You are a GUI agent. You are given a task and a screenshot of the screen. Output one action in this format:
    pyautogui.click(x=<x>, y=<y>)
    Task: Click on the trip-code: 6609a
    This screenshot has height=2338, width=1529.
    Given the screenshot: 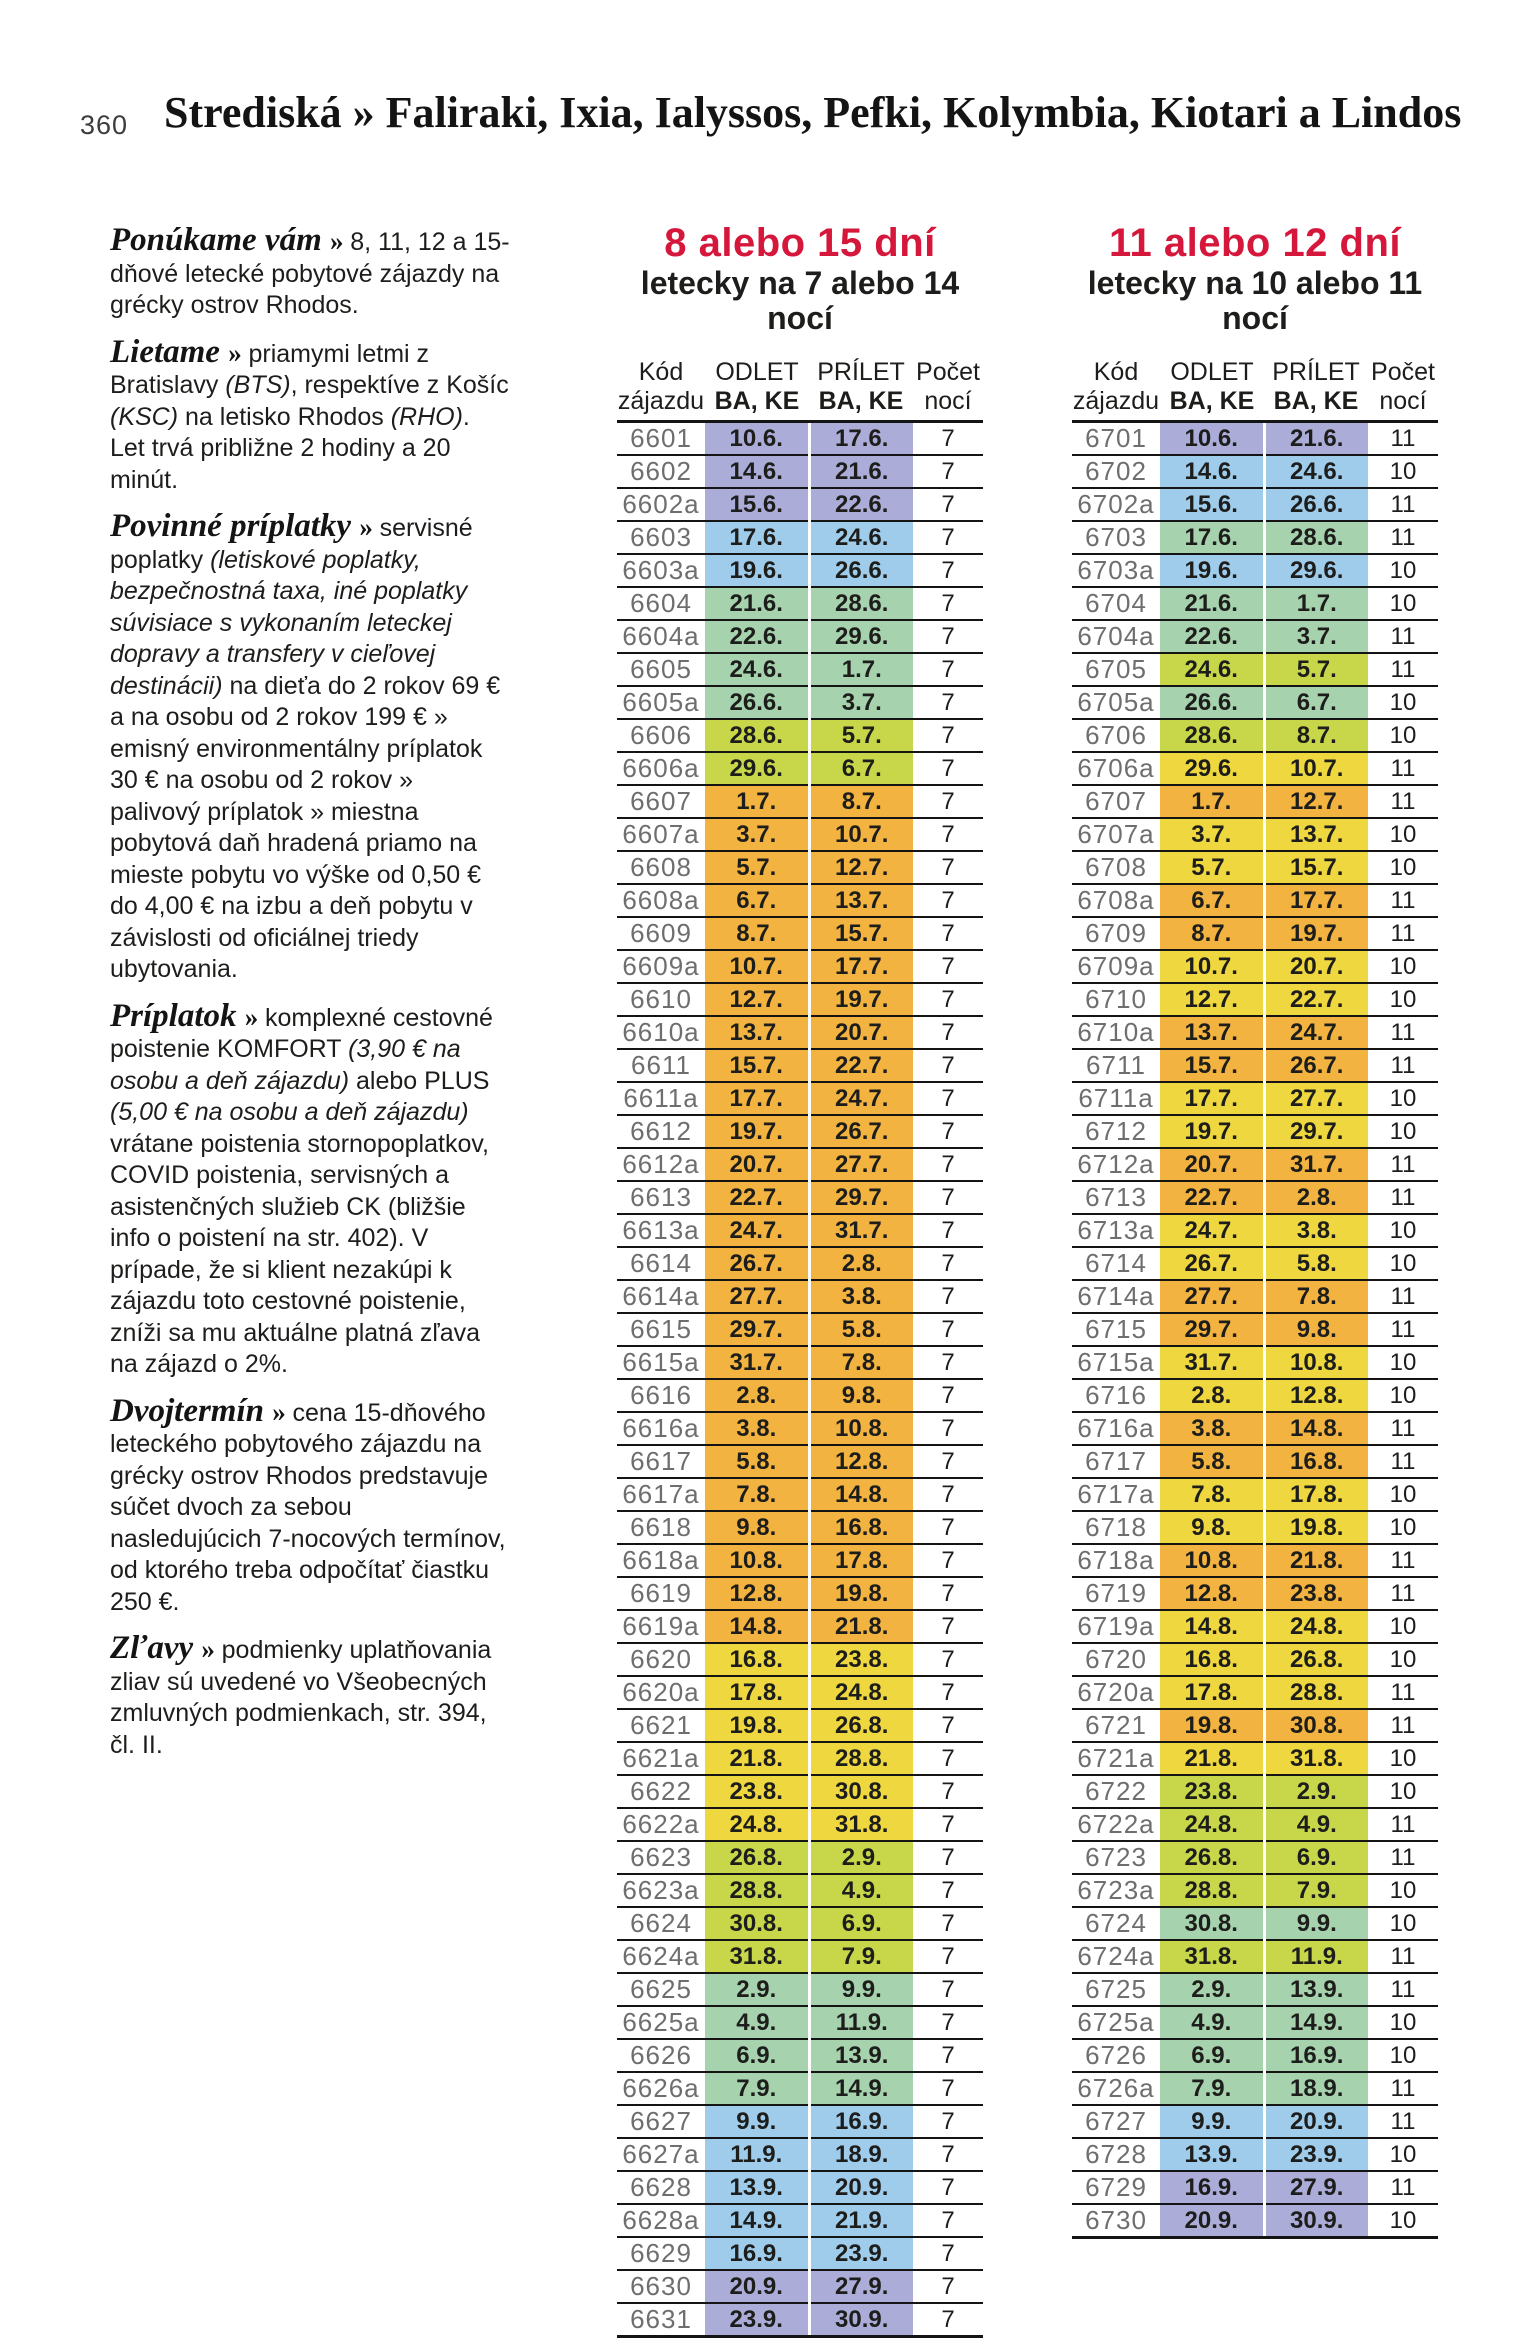 What is the action you would take?
    pyautogui.click(x=661, y=967)
    